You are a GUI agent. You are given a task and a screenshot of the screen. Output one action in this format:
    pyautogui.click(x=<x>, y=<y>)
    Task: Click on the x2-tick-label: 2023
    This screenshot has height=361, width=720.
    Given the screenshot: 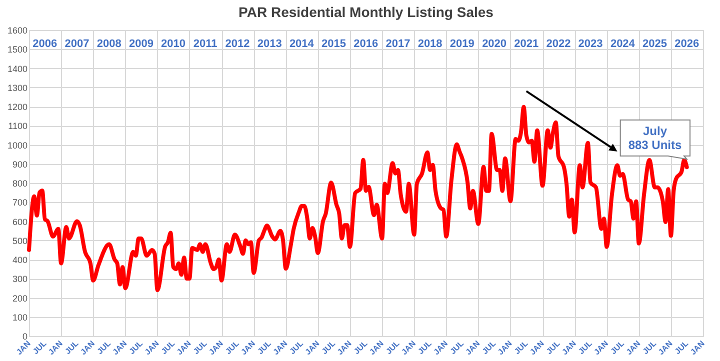 What is the action you would take?
    pyautogui.click(x=590, y=44)
    